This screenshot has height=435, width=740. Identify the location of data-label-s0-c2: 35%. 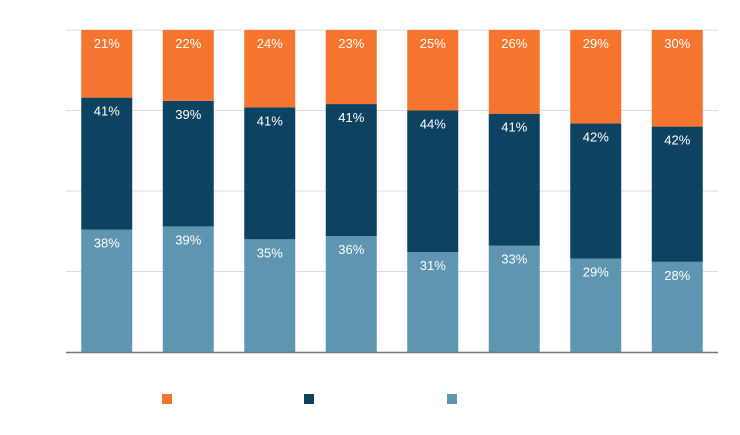
(270, 252).